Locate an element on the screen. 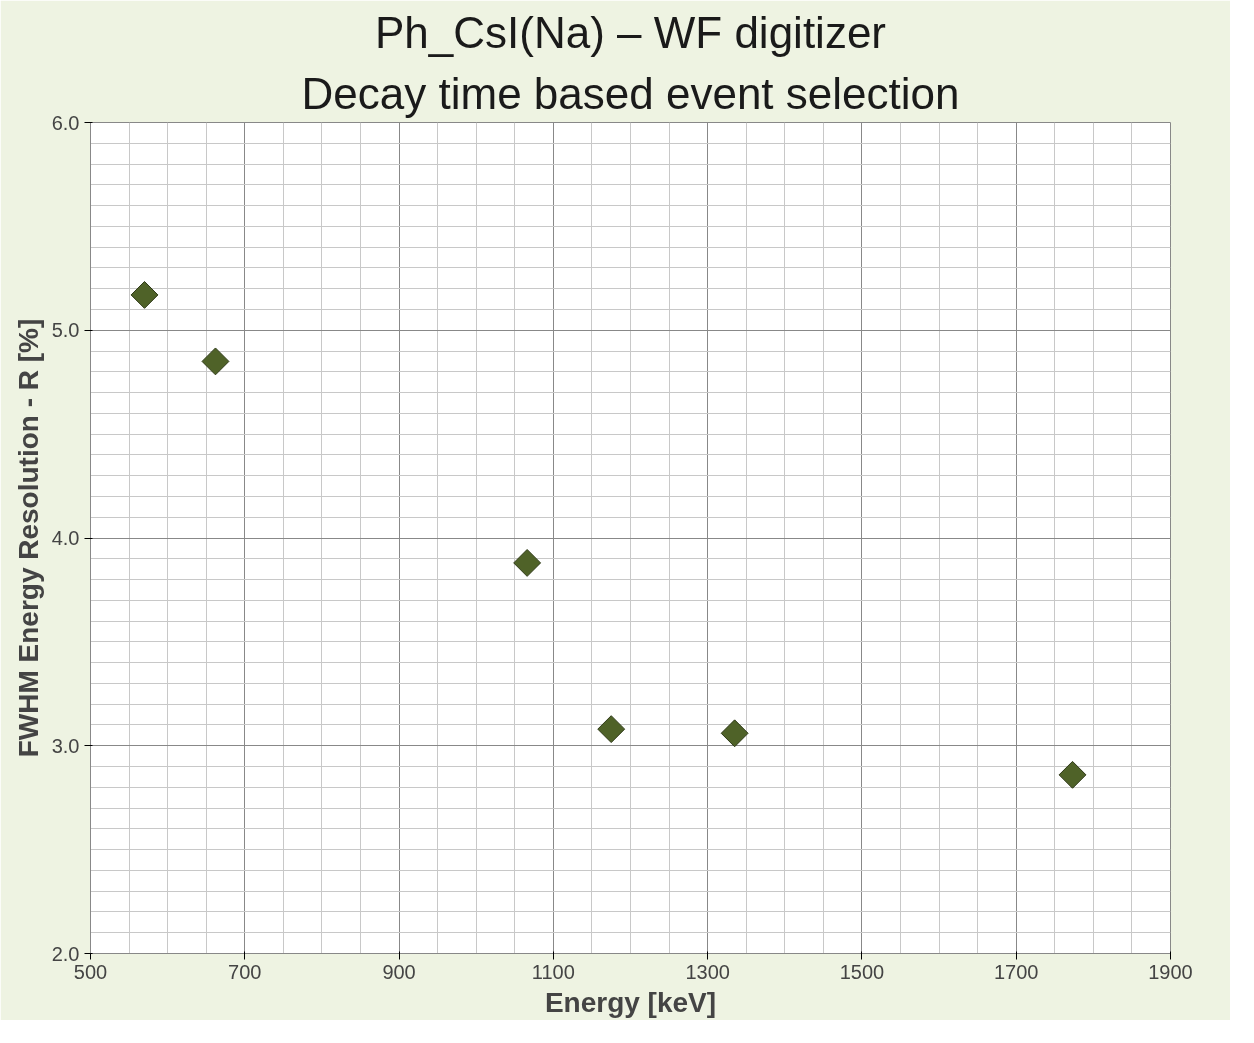 This screenshot has width=1254, height=1043. y-tick-label: 6.0 is located at coordinates (65, 122).